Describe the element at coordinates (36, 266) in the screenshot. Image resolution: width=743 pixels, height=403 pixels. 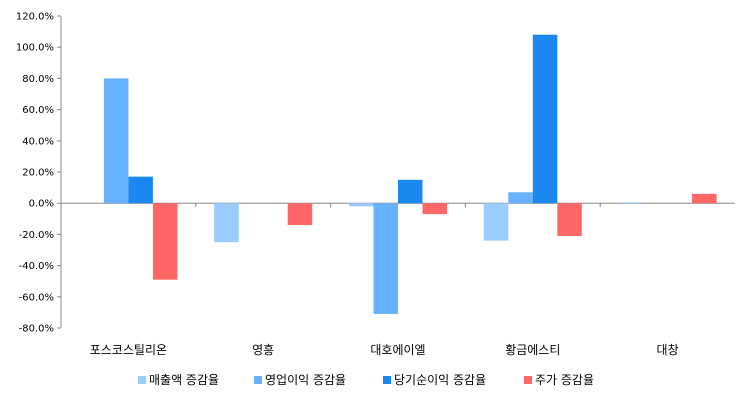
I see `y-tick-label: -40.0%` at that location.